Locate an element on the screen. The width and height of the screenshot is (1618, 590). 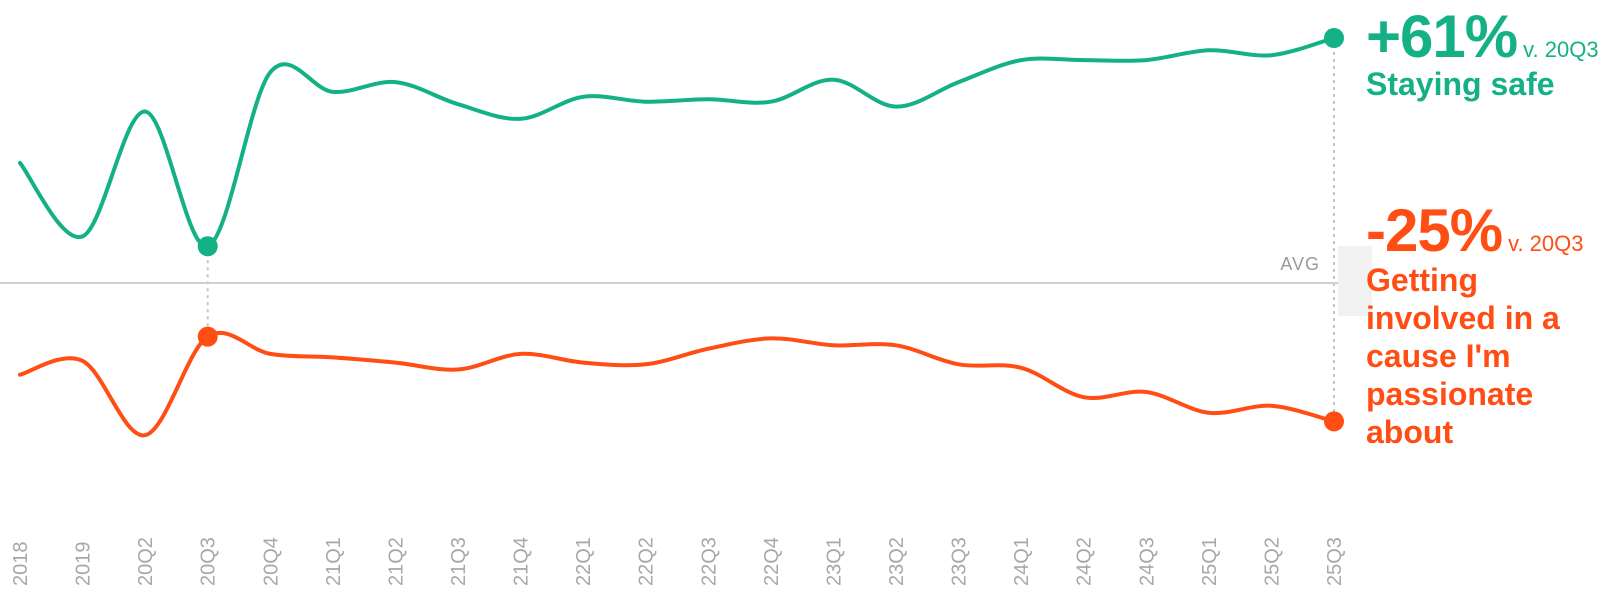
x-tick-label: 21Q2 is located at coordinates (396, 561).